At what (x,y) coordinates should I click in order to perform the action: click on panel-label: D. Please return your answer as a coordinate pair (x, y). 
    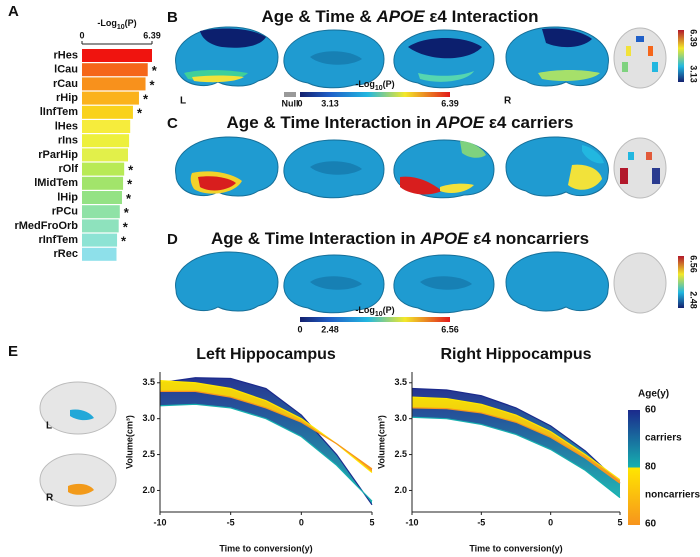
    Looking at the image, I should click on (172, 239).